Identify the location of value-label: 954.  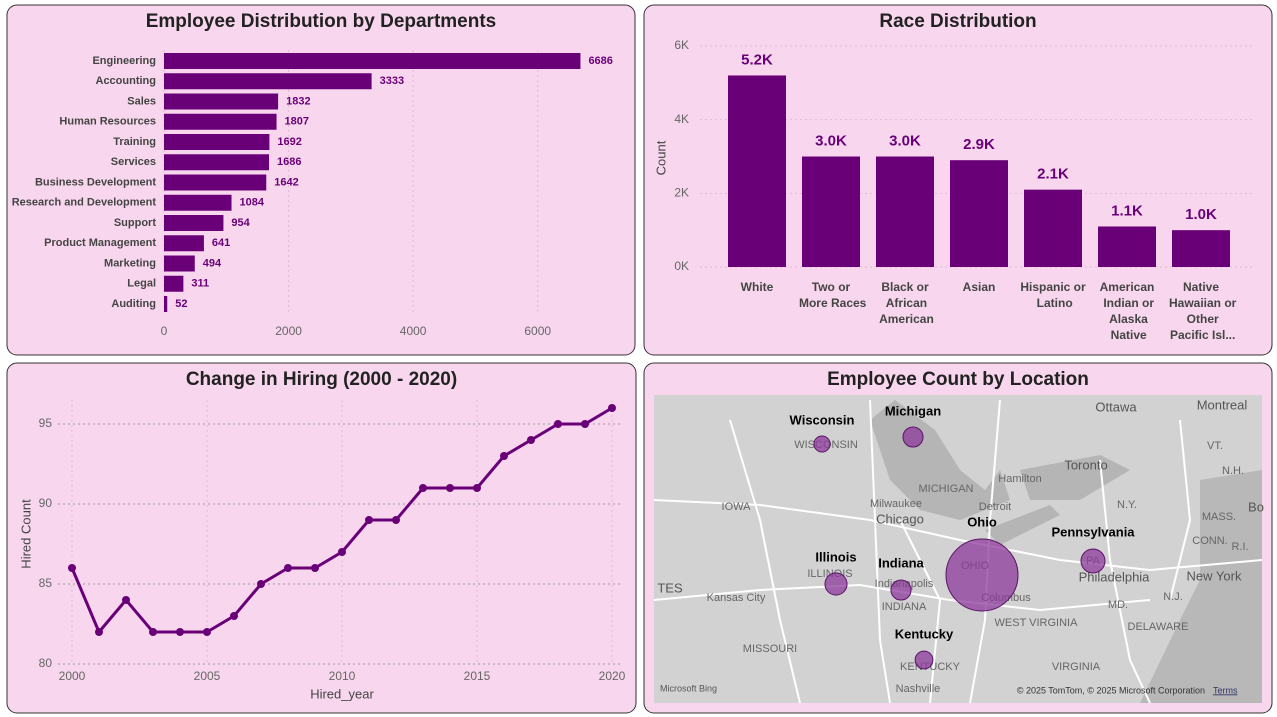
(240, 223).